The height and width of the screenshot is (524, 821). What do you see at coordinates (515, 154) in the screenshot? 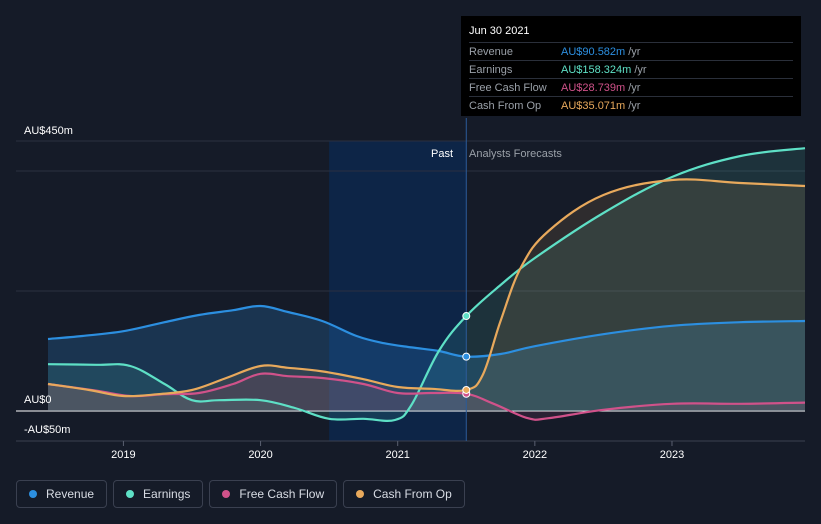
I see `forecast-label: Analysts Forecasts` at bounding box center [515, 154].